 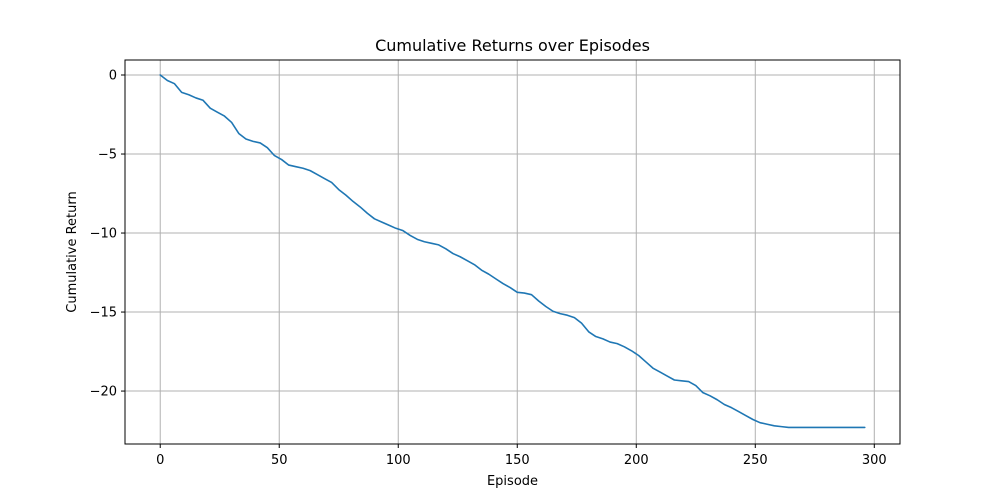 I want to click on x-tick-label: 100, so click(x=398, y=460).